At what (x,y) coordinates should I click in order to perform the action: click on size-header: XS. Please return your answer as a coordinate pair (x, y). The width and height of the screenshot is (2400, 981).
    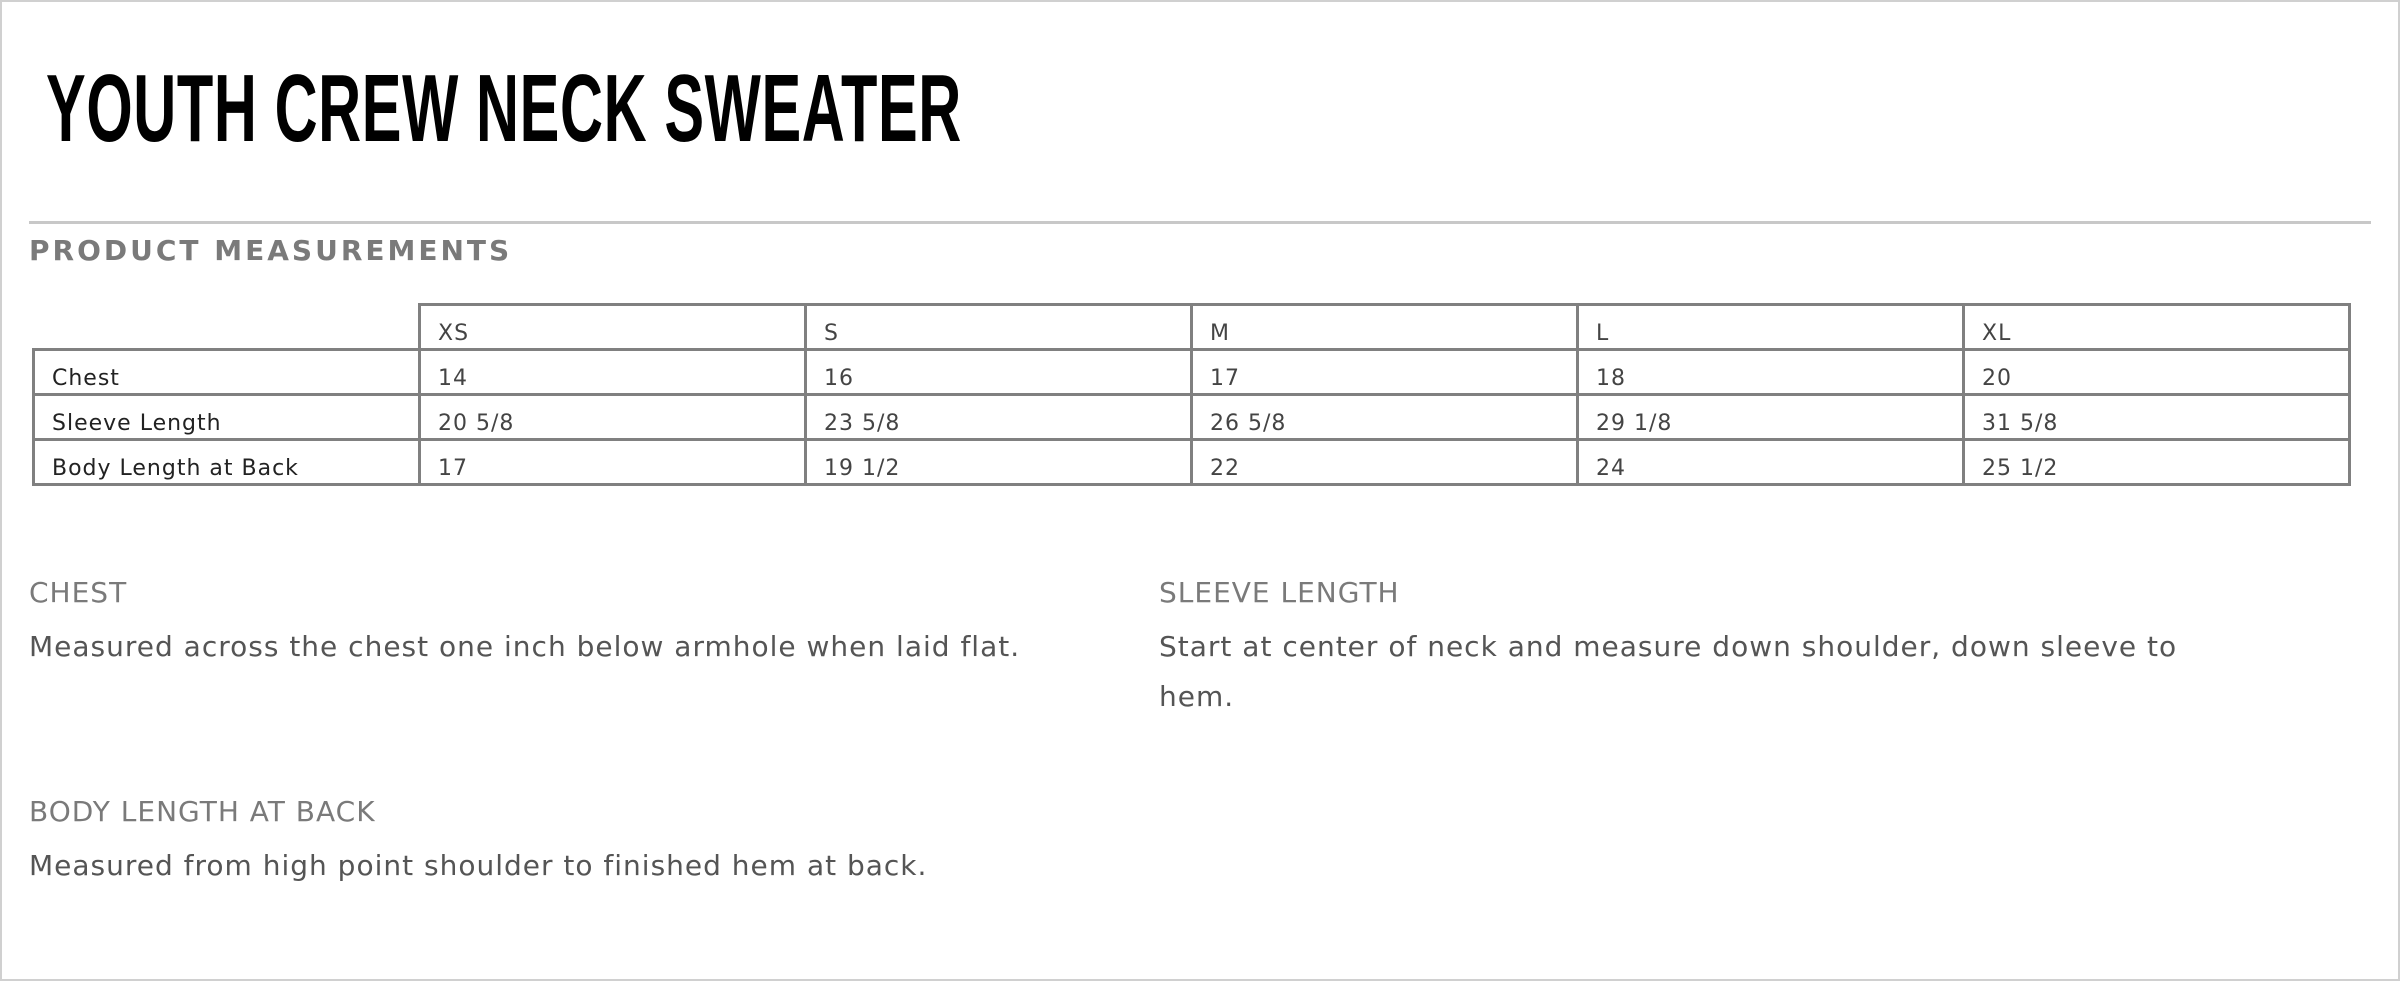
    Looking at the image, I should click on (612, 327).